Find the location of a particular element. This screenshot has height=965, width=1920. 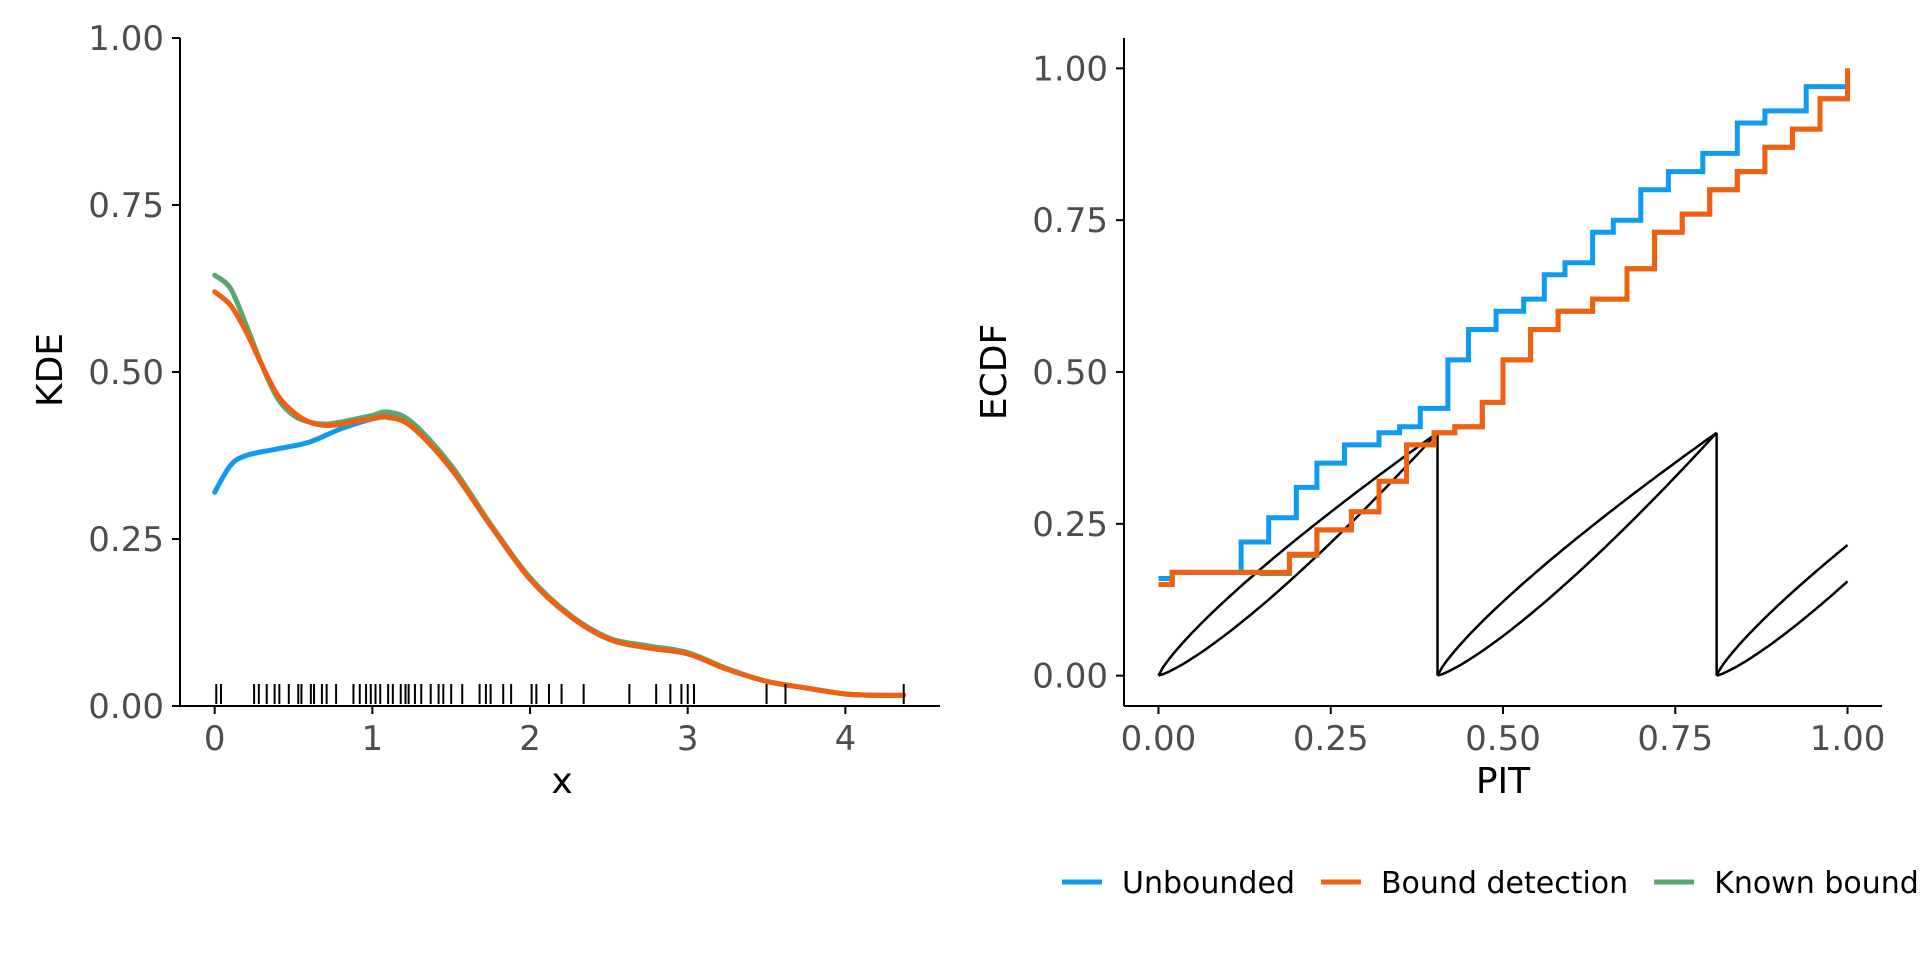

x-tick-label: 4 is located at coordinates (846, 739).